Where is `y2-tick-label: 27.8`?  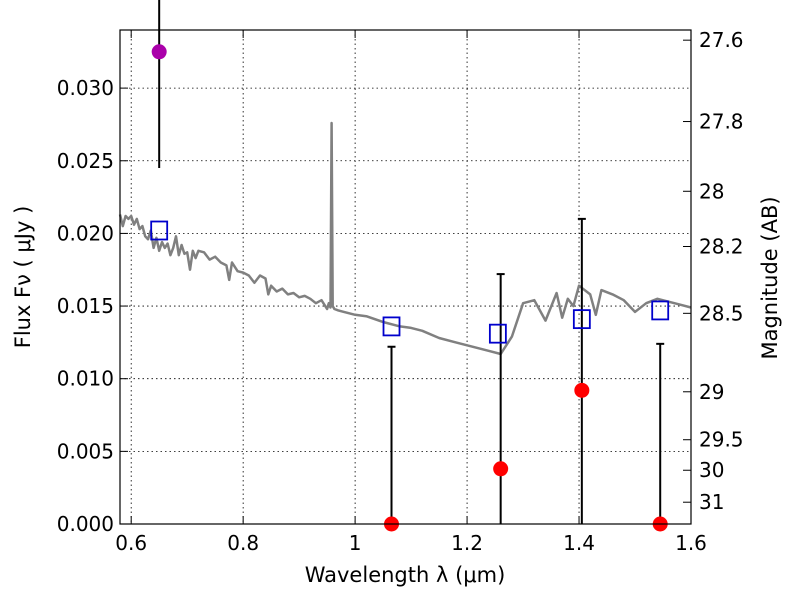 y2-tick-label: 27.8 is located at coordinates (721, 122).